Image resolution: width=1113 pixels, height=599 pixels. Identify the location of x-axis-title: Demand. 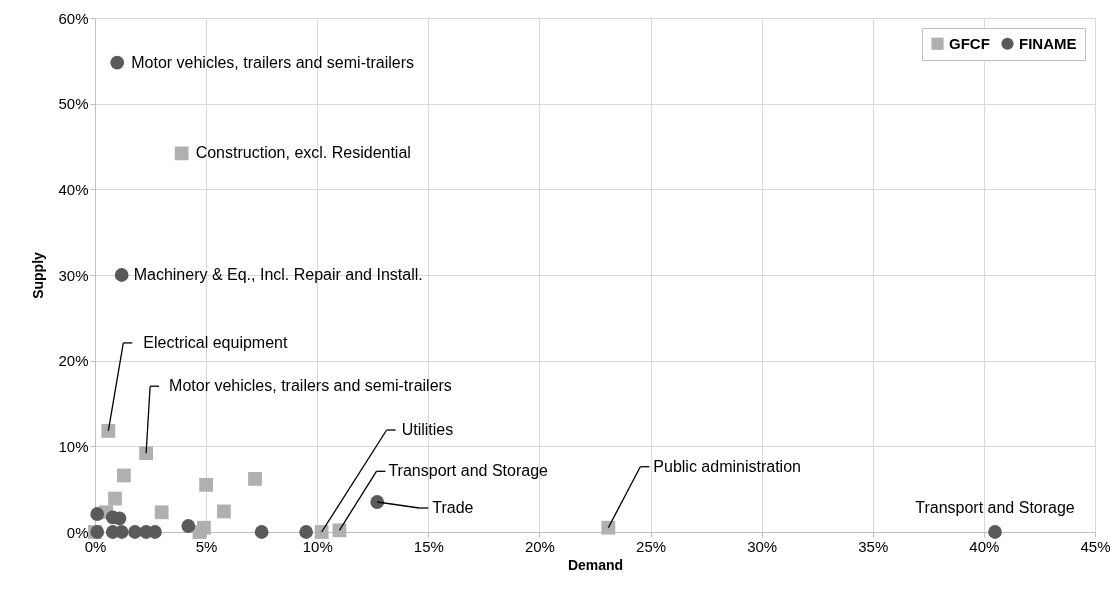
(595, 564).